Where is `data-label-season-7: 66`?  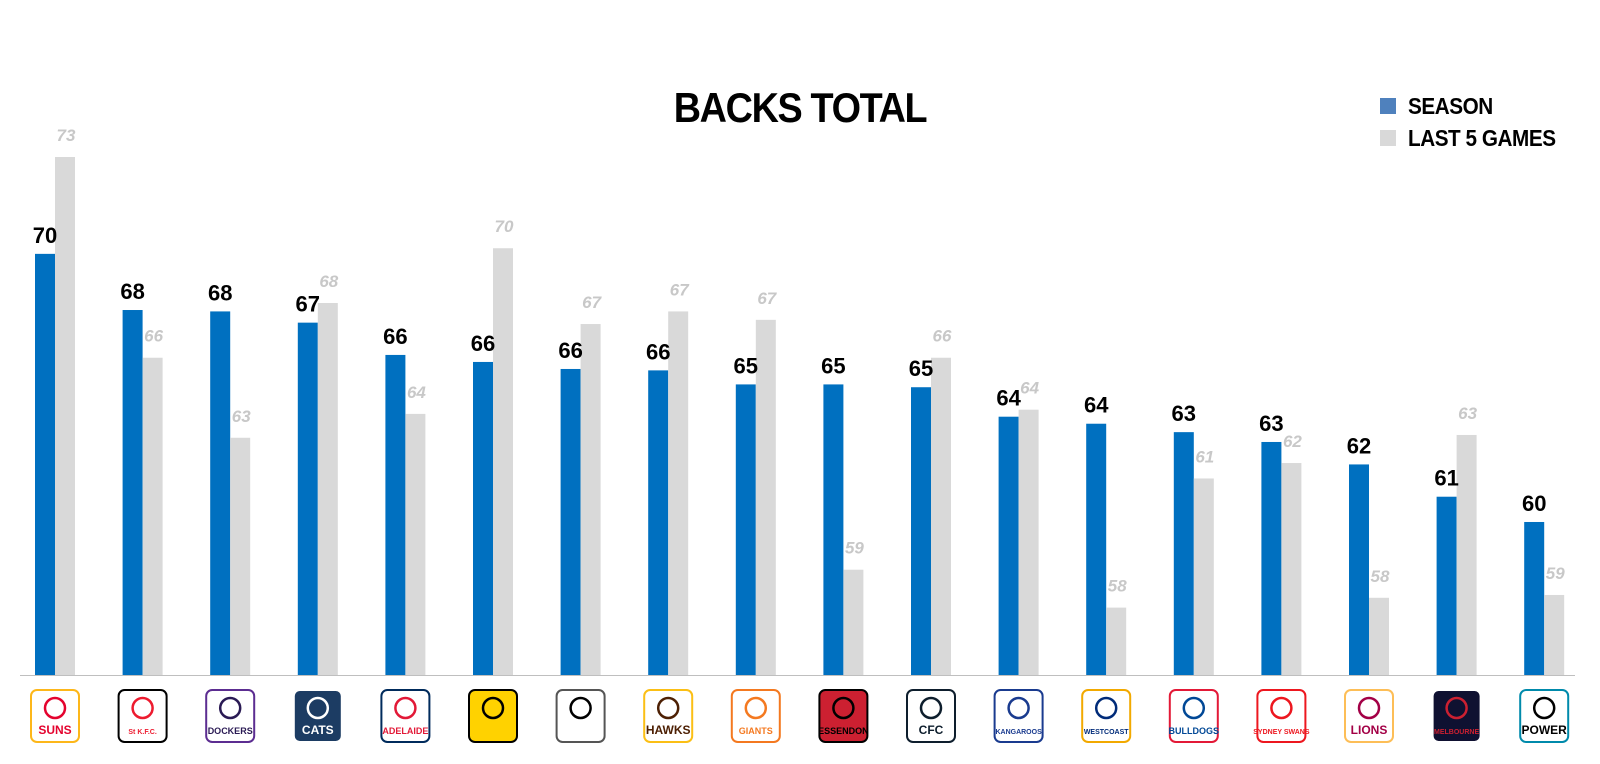
data-label-season-7: 66 is located at coordinates (658, 351).